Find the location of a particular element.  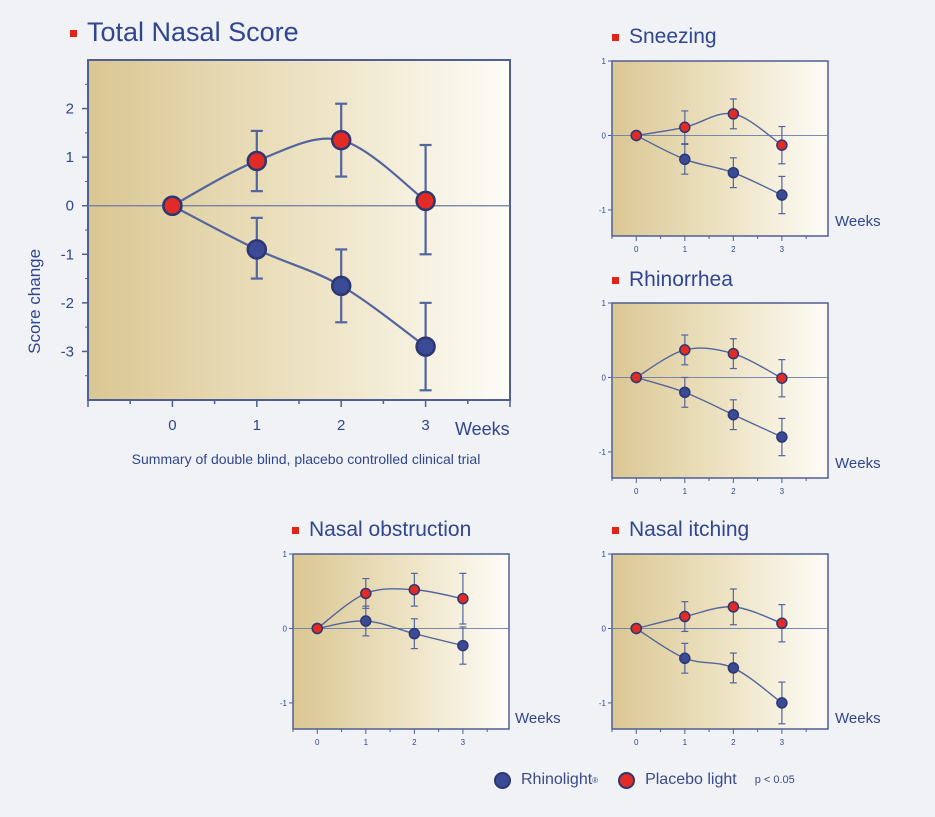

sneezing-title: Sneezing is located at coordinates (664, 37).